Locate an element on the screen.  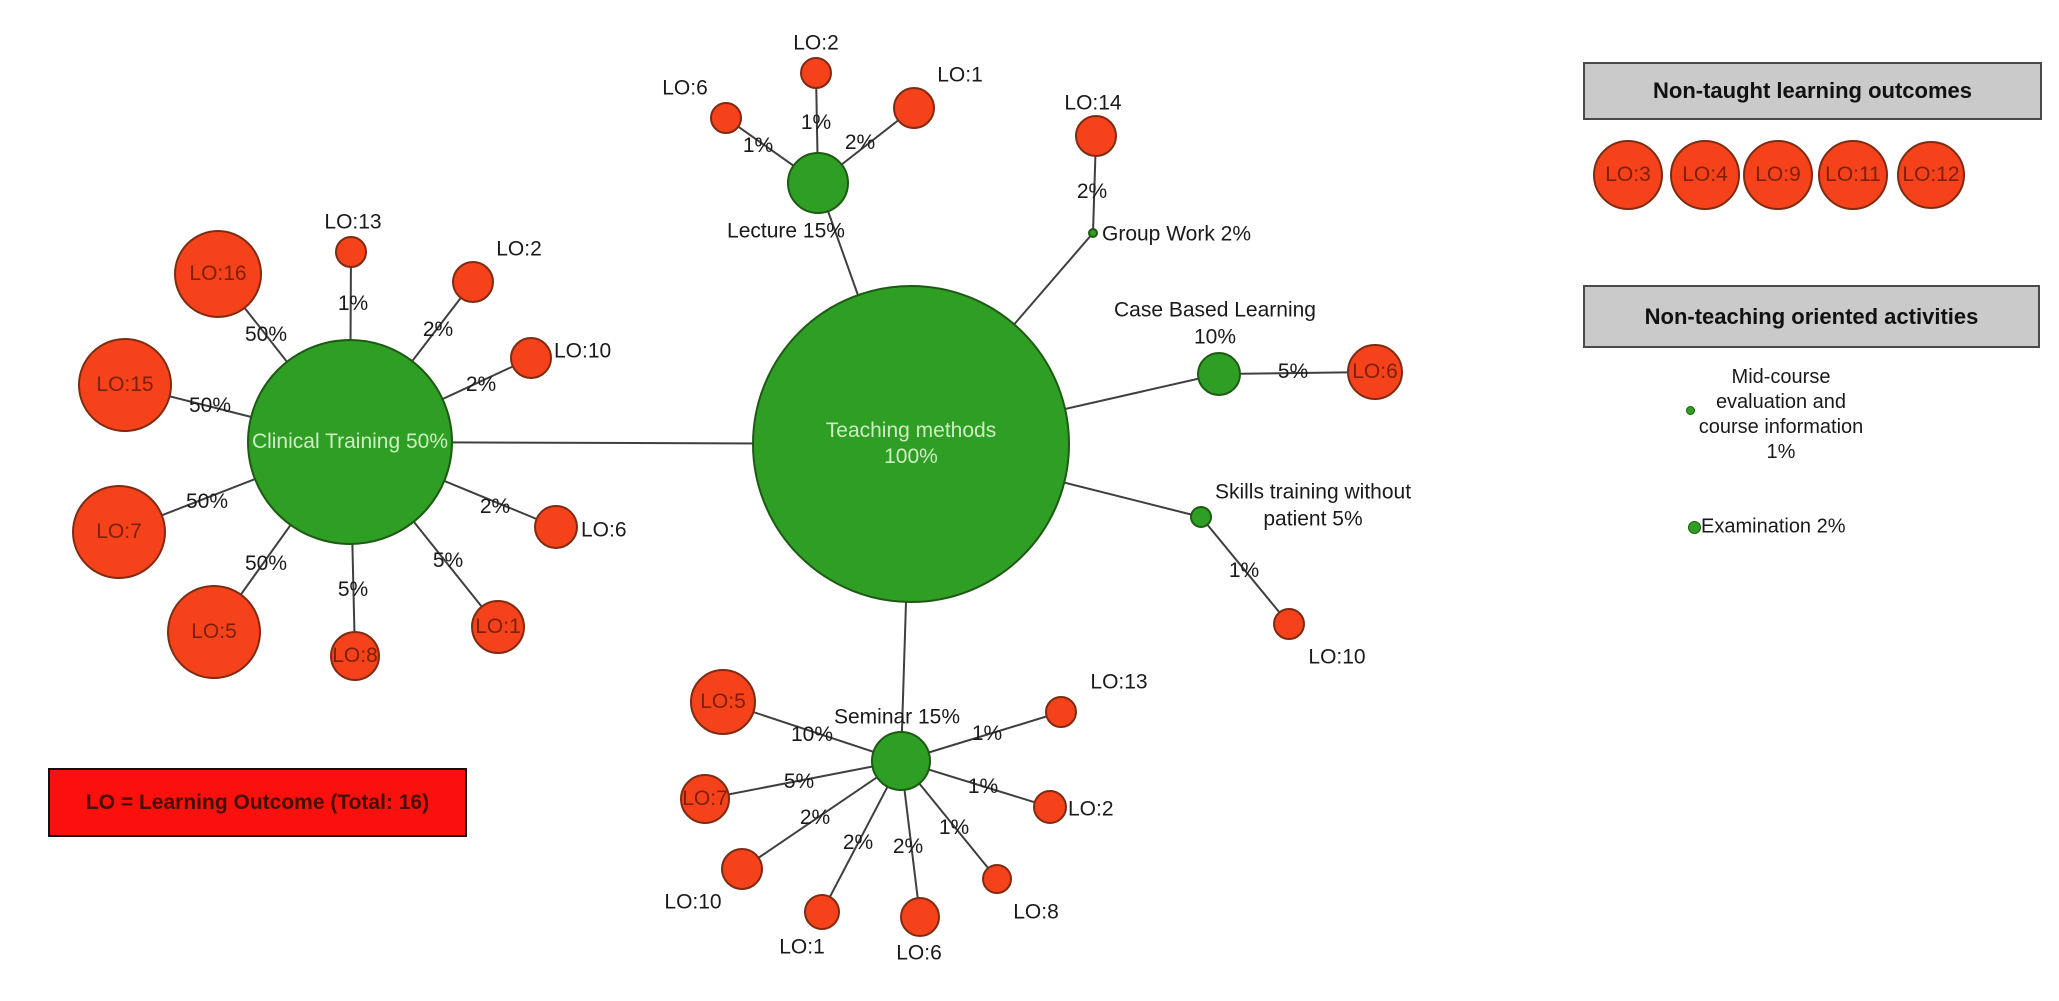
edge-pct-clinical-lo13-ct: 1% is located at coordinates (353, 303).